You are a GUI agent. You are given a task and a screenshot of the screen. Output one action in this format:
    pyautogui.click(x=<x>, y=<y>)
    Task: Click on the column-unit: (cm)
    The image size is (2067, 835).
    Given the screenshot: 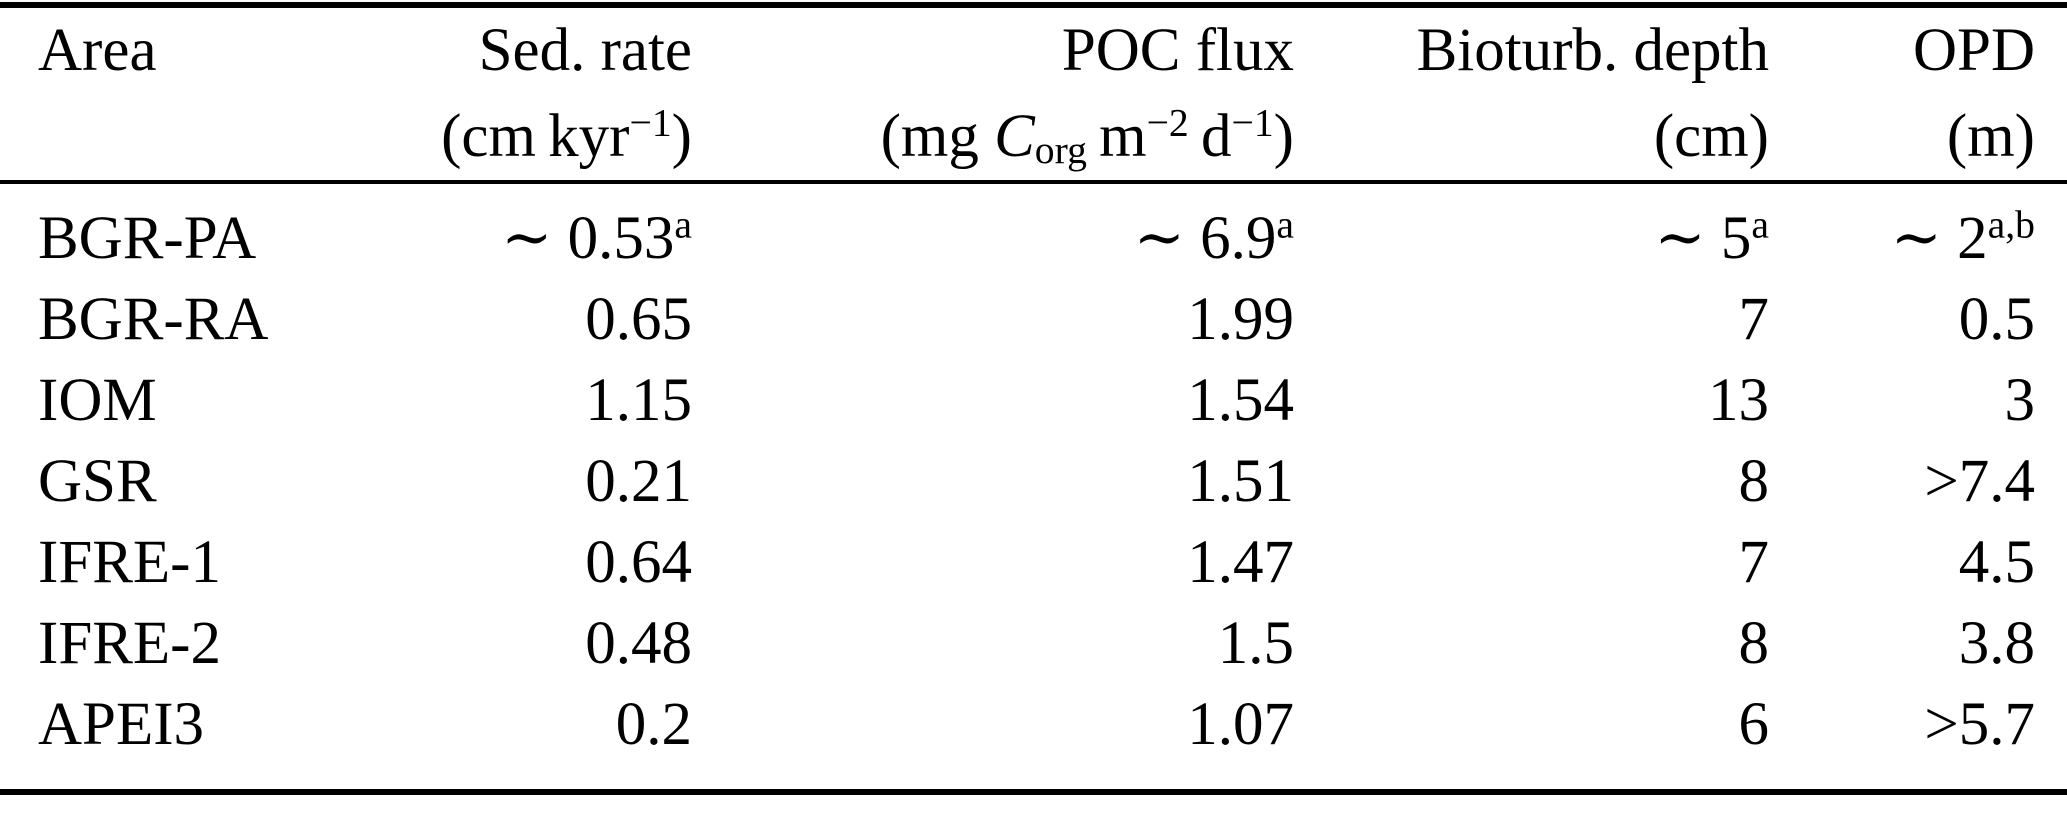 What is the action you would take?
    pyautogui.click(x=1531, y=137)
    